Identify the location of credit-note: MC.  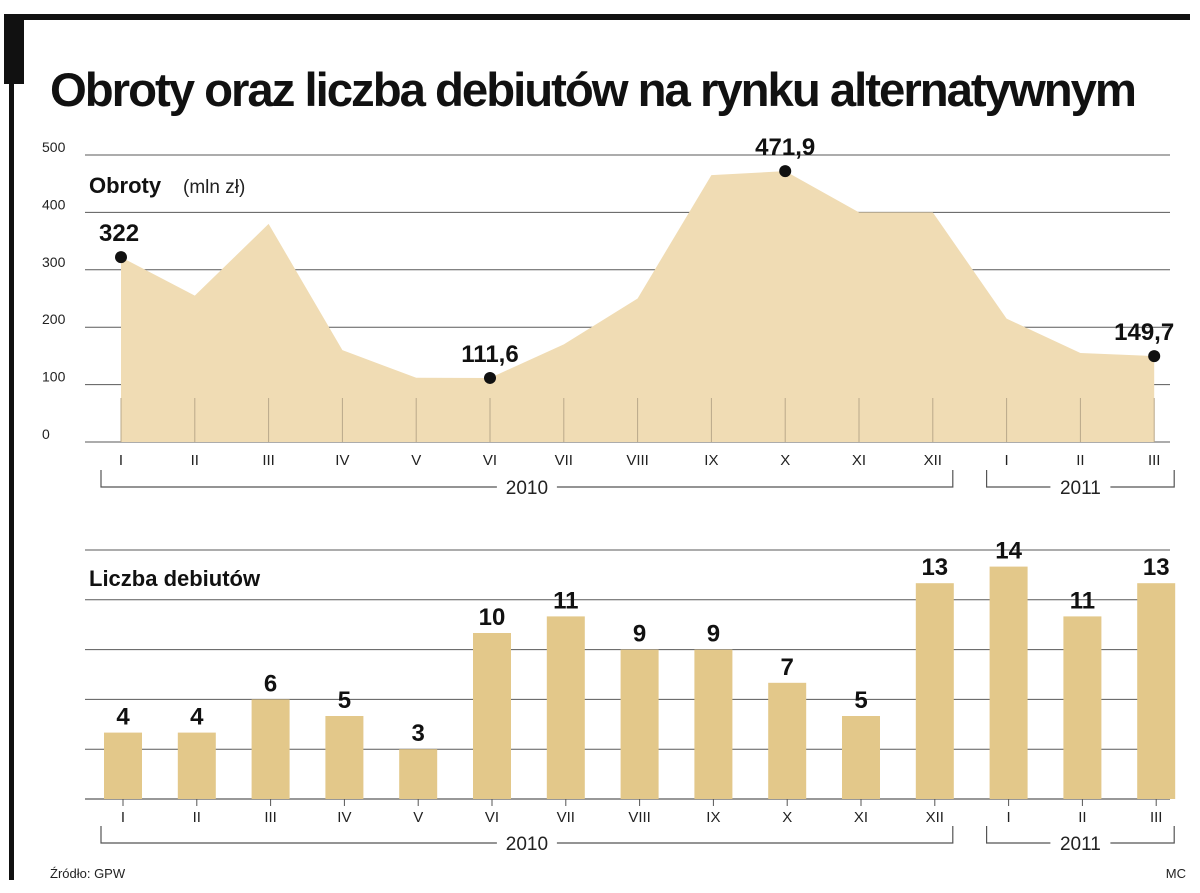
(1176, 873).